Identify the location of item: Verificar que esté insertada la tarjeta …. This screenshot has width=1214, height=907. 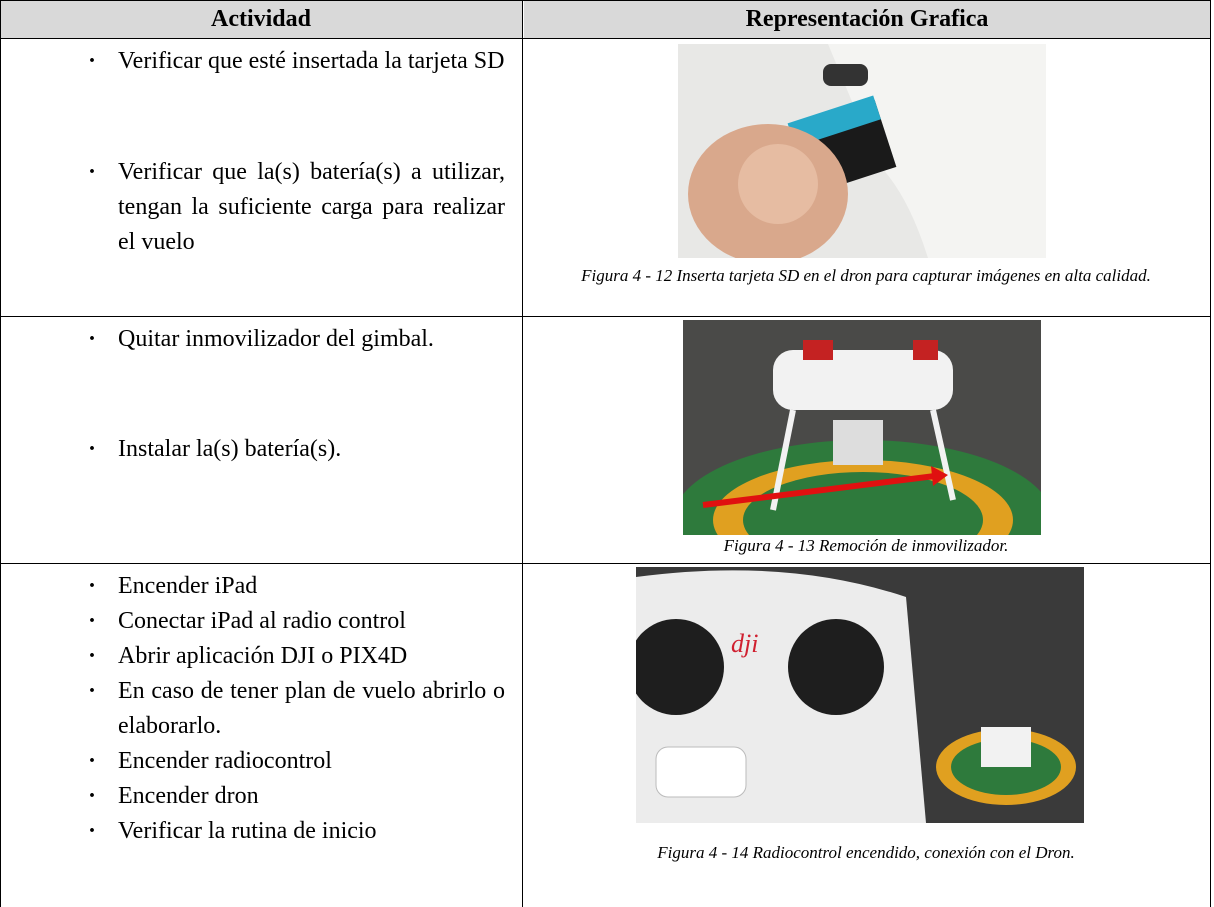
(296, 61).